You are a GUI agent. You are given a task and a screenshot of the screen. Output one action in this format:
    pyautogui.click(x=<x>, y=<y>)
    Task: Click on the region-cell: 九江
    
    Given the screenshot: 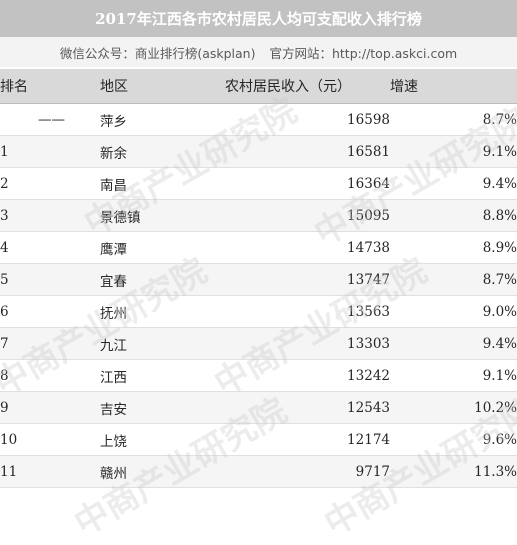 What is the action you would take?
    pyautogui.click(x=162, y=343)
    